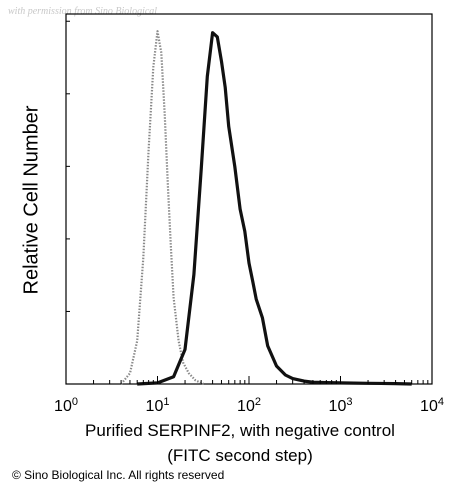 Image resolution: width=450 pixels, height=486 pixels. What do you see at coordinates (340, 405) in the screenshot?
I see `x-tick-label: 10³` at bounding box center [340, 405].